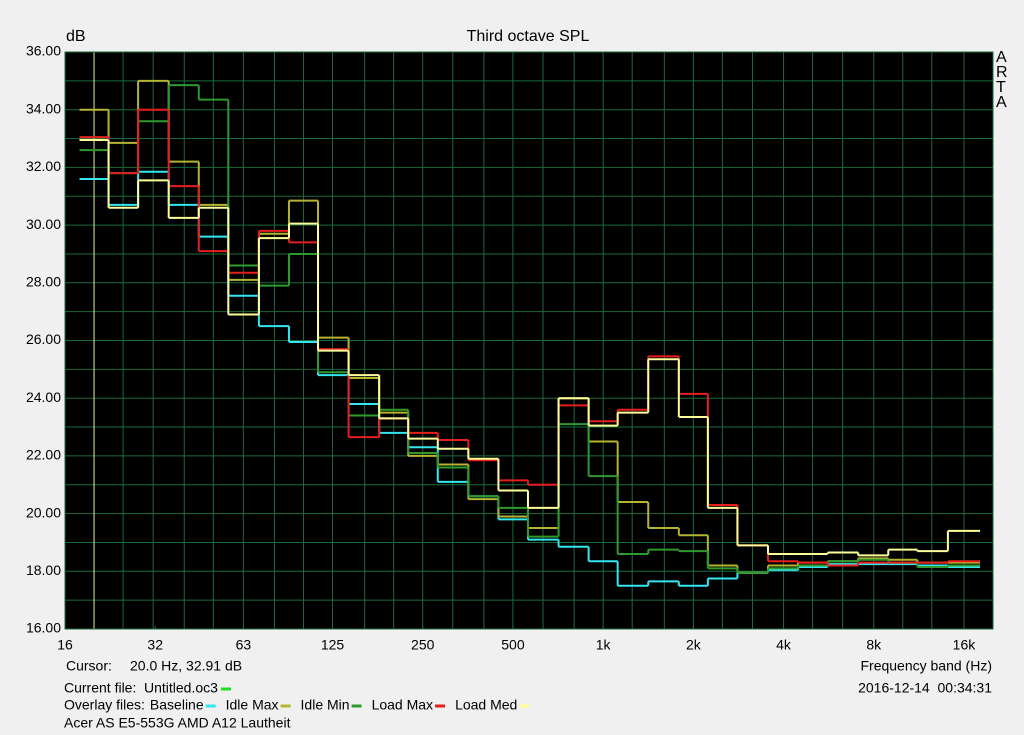 This screenshot has height=735, width=1024. I want to click on legend: Baseline Idle Max Idle Min Load Max Load Med, so click(340, 700).